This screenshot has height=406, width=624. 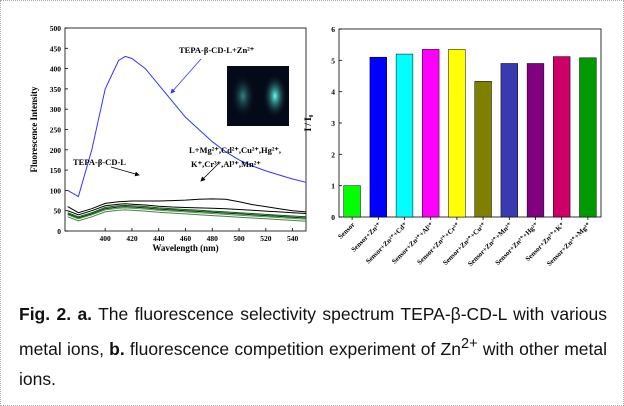 What do you see at coordinates (308, 122) in the screenshot?
I see `y-axis-label: I / I₀` at bounding box center [308, 122].